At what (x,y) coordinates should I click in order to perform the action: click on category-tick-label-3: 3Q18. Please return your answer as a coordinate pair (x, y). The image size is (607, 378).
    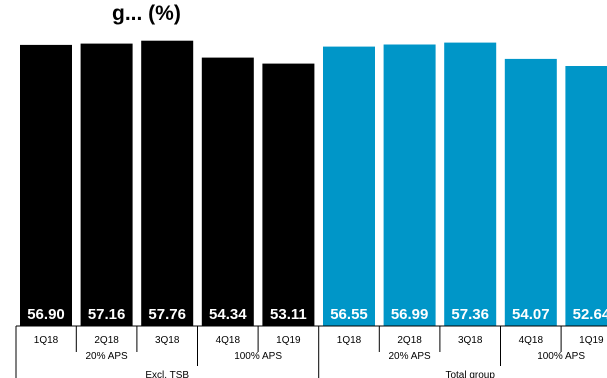
    Looking at the image, I should click on (167, 340).